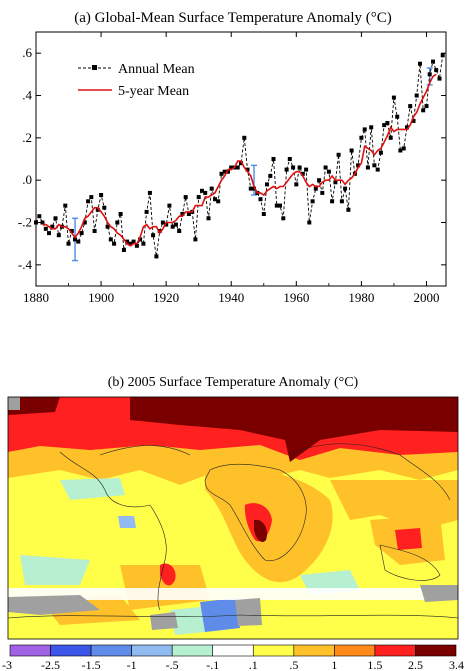 This screenshot has width=466, height=671. What do you see at coordinates (156, 69) in the screenshot?
I see `legend-annual-label: Annual Mean` at bounding box center [156, 69].